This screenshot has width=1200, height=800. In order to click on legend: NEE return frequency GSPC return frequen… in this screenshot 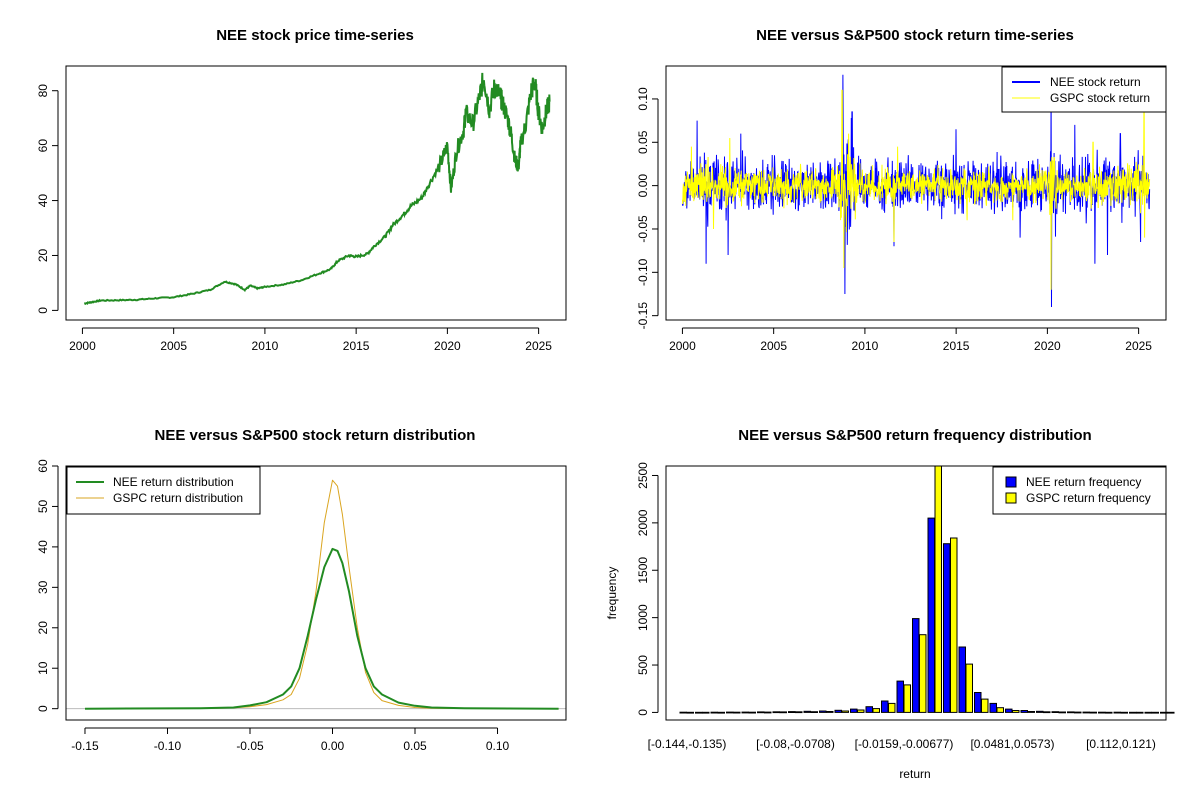, I will do `click(1079, 490)`.